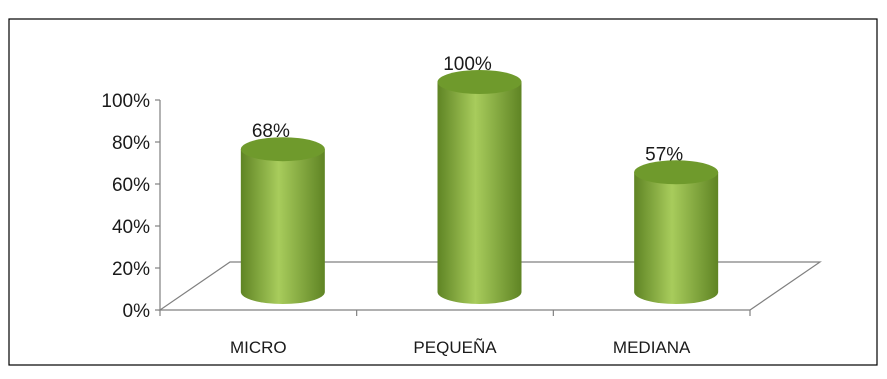  Describe the element at coordinates (137, 311) in the screenshot. I see `y-tick-label: 0%` at that location.